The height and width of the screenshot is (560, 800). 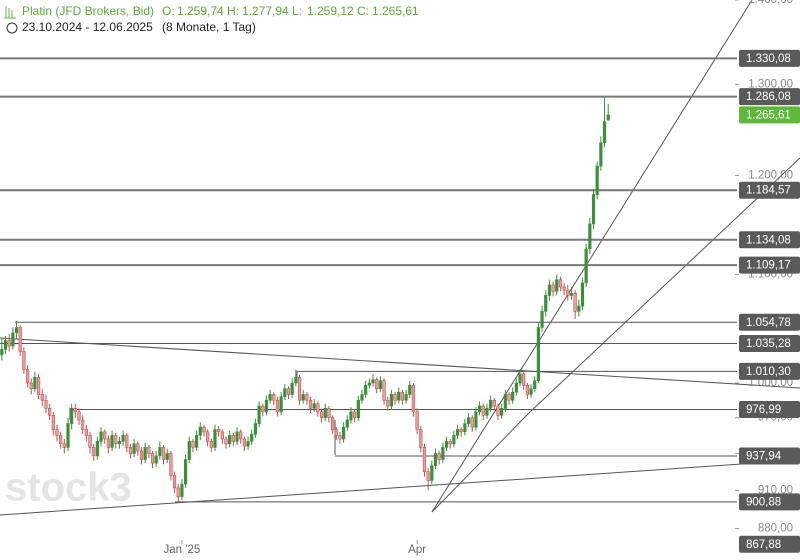 What do you see at coordinates (200, 11) in the screenshot?
I see `ohlc-value: 1.259,74` at bounding box center [200, 11].